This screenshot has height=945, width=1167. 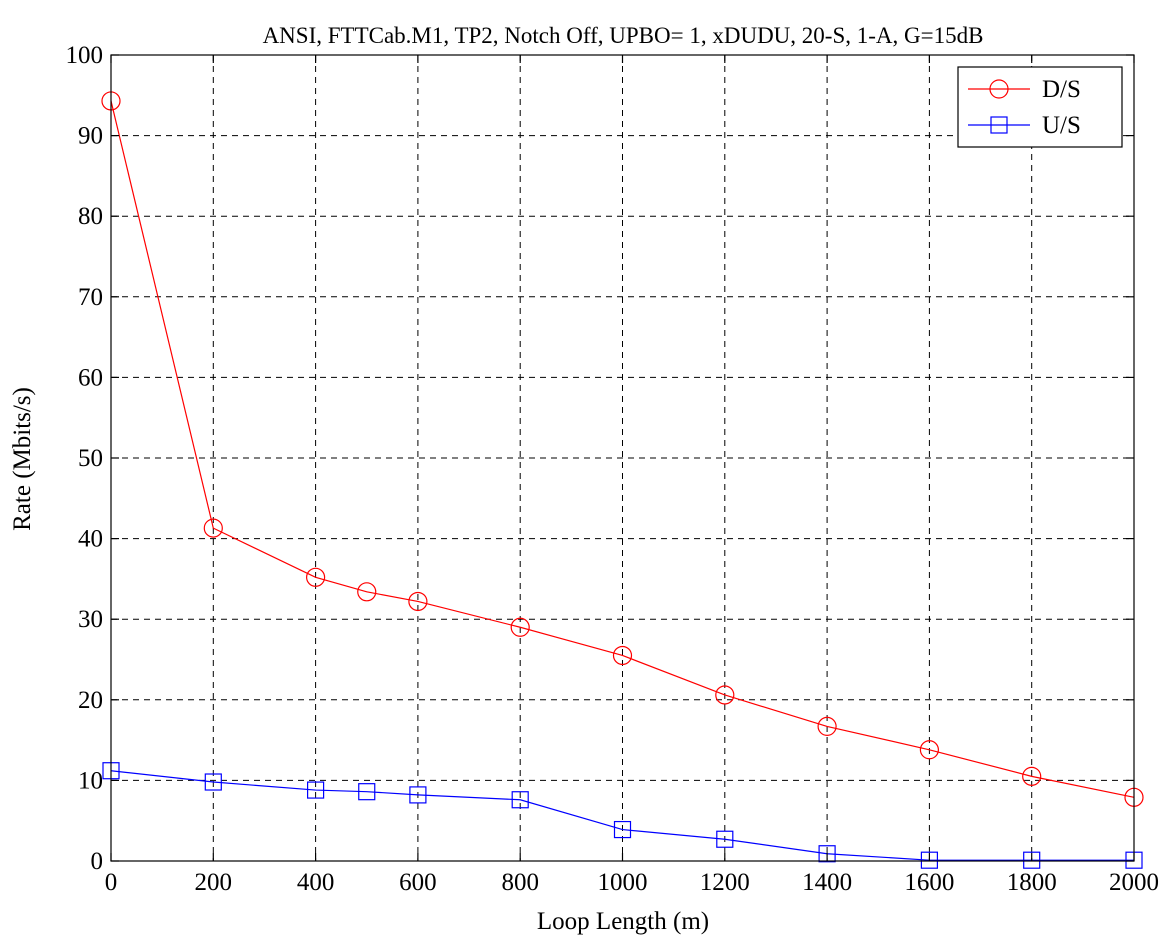 What do you see at coordinates (1061, 125) in the screenshot?
I see `legend-label: U/S` at bounding box center [1061, 125].